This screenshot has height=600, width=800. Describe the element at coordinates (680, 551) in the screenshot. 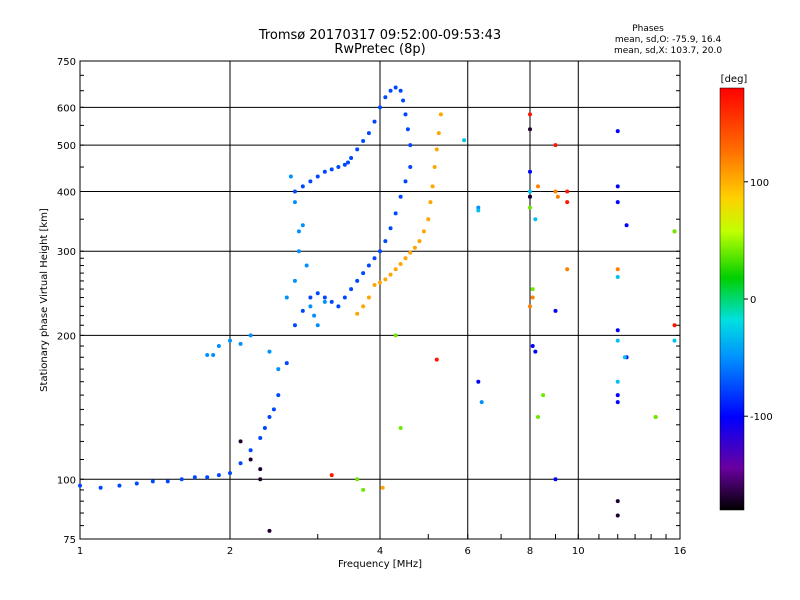

I see `x-tick-label: 16` at that location.